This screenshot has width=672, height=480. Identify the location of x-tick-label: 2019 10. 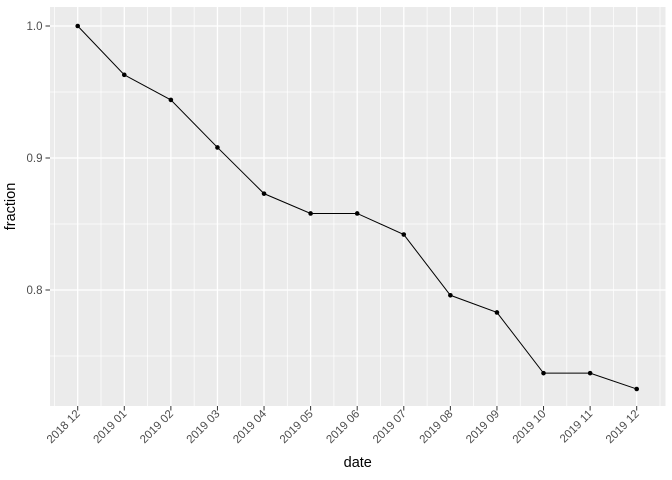
(530, 427).